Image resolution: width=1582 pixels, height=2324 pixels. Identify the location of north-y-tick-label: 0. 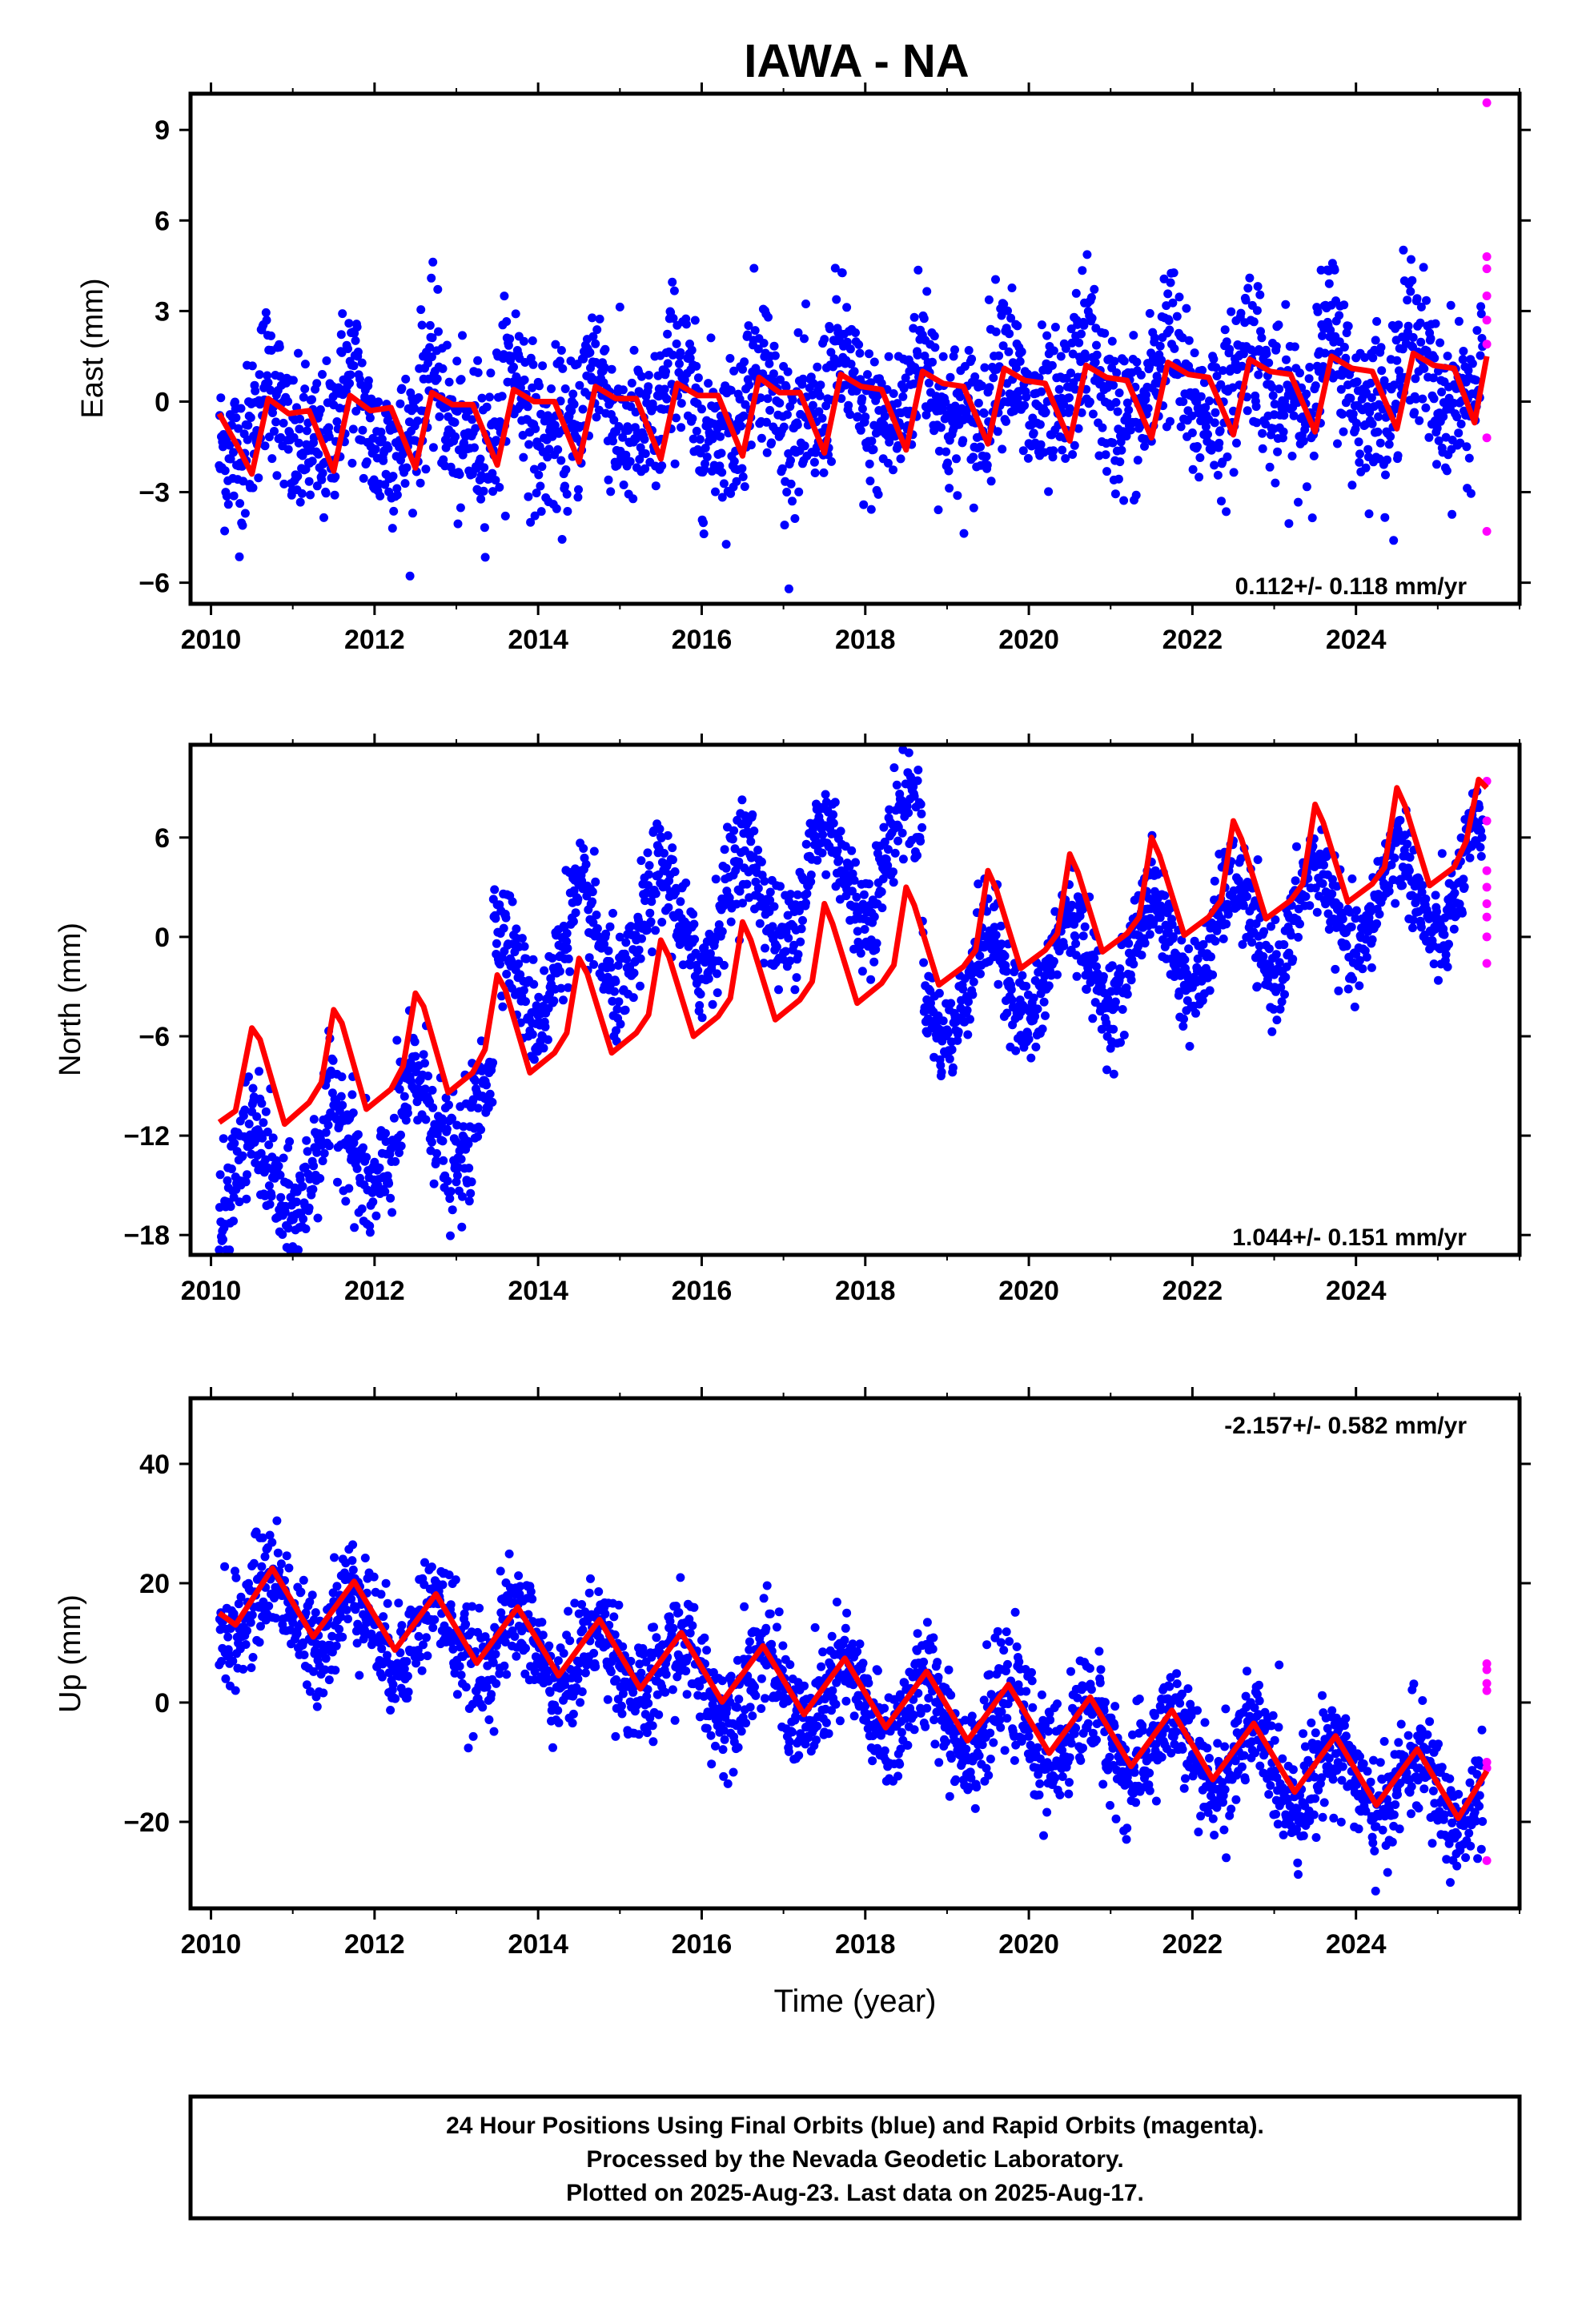
(162, 938).